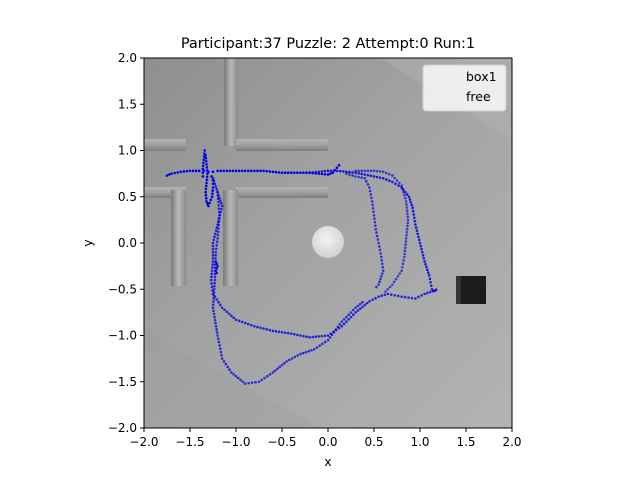 Image resolution: width=640 pixels, height=480 pixels. I want to click on wall-lower-left-vertical, so click(178, 238).